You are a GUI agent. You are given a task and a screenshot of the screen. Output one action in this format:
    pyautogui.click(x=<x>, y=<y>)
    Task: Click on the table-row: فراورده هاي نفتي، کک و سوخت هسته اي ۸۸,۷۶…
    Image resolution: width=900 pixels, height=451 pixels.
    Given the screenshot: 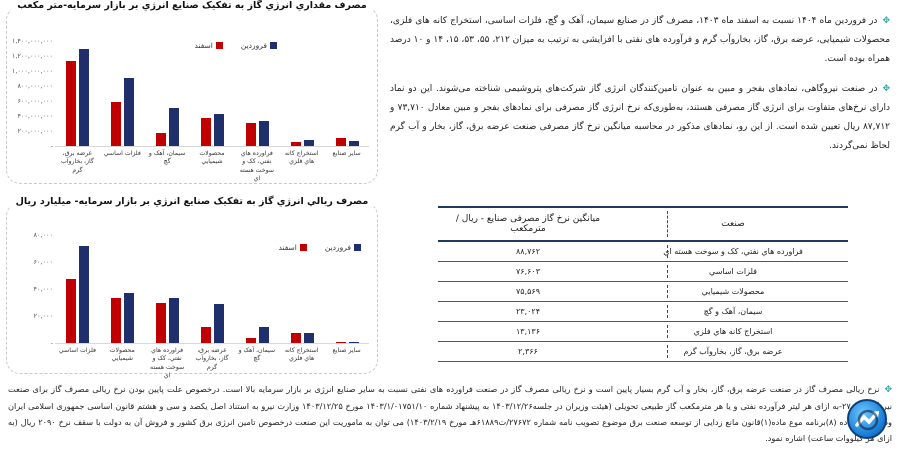 What is the action you would take?
    pyautogui.click(x=643, y=252)
    